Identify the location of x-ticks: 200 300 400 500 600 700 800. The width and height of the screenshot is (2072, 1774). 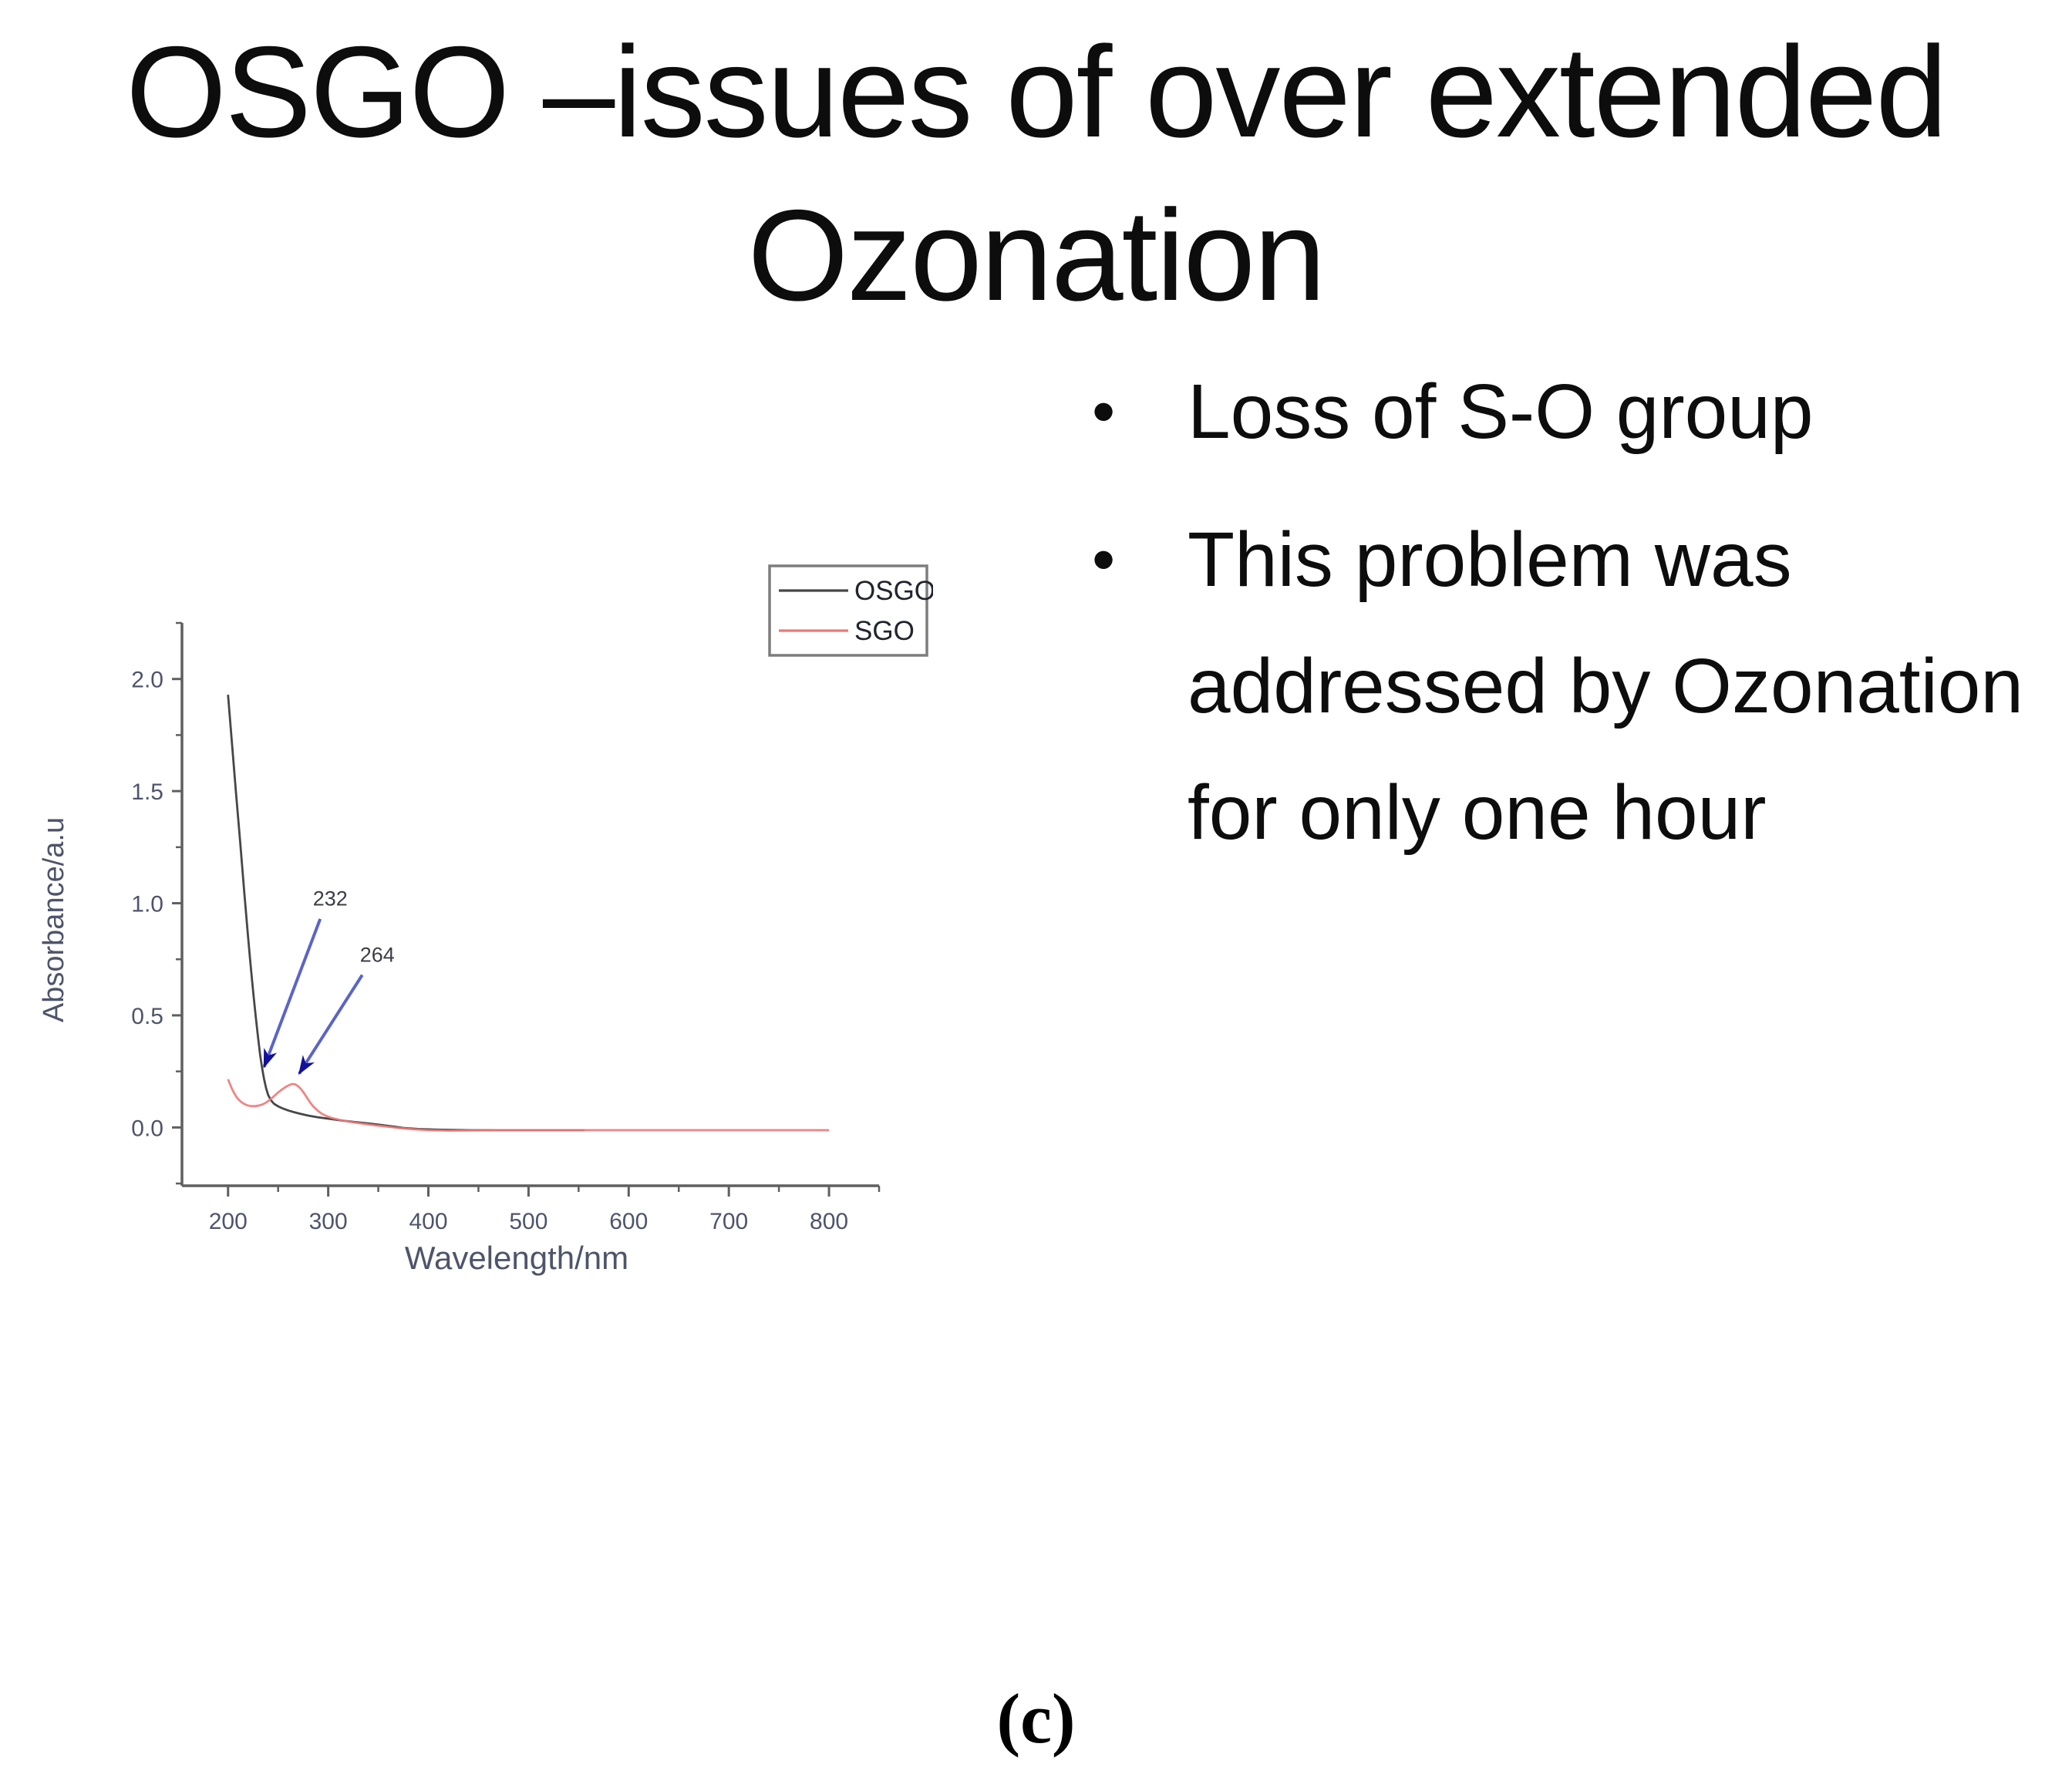
(545, 1210).